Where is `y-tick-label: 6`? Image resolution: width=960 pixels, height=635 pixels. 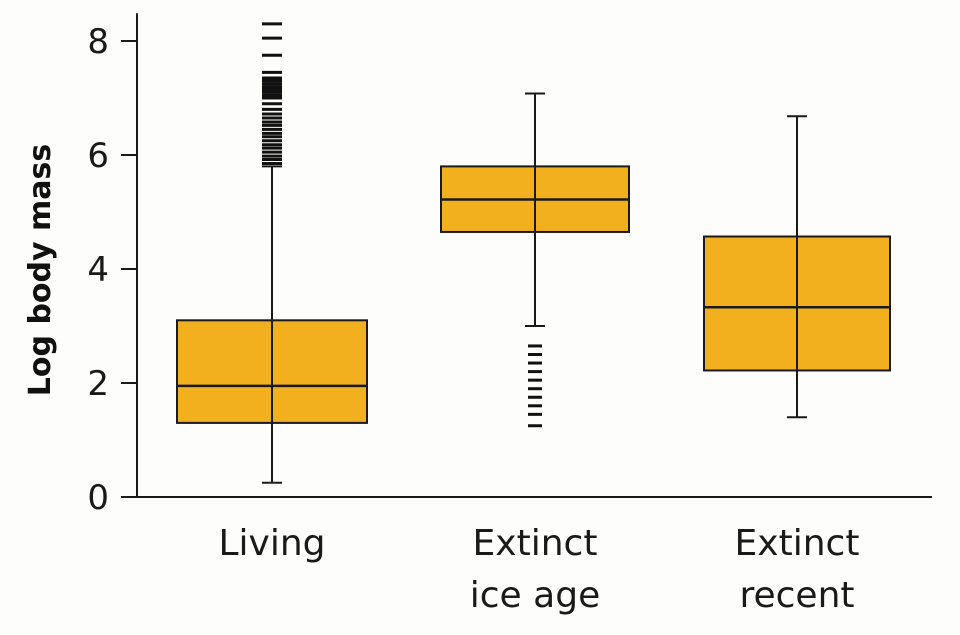
y-tick-label: 6 is located at coordinates (98, 156).